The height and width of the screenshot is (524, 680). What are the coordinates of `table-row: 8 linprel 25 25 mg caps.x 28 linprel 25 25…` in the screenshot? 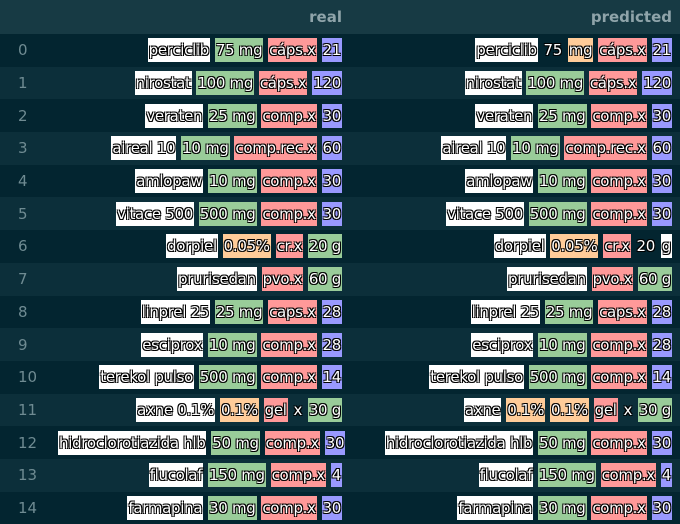 It's located at (340, 312).